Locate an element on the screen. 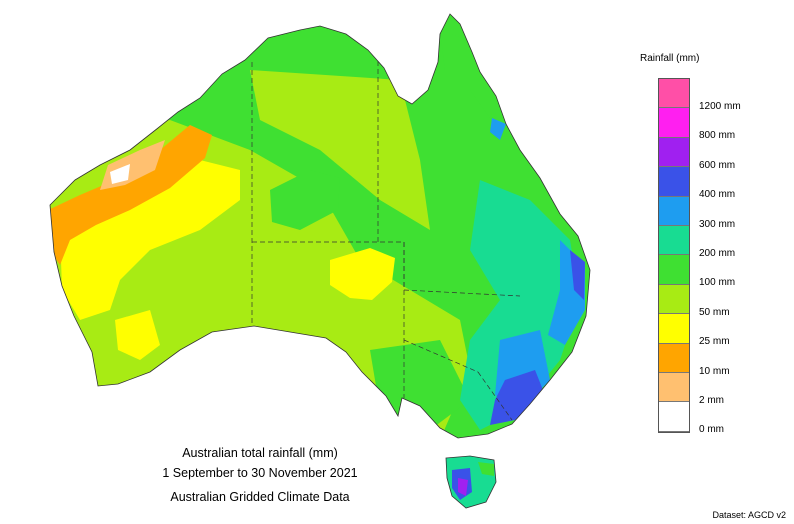 This screenshot has width=794, height=524. legend-label: 1200 mm is located at coordinates (720, 106).